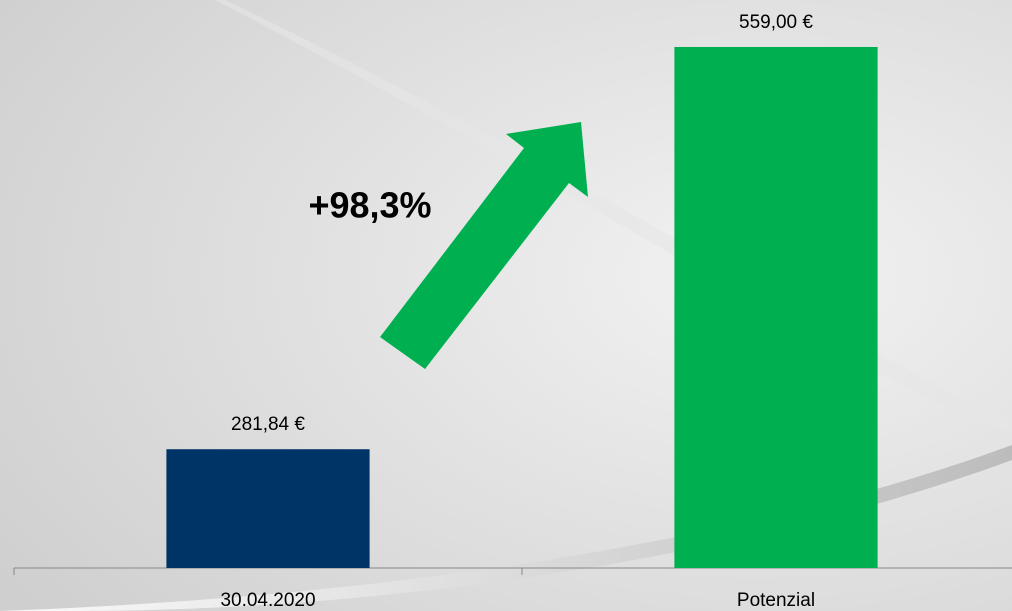 The height and width of the screenshot is (611, 1012). Describe the element at coordinates (776, 600) in the screenshot. I see `x-tick-label: Potenzial` at that location.